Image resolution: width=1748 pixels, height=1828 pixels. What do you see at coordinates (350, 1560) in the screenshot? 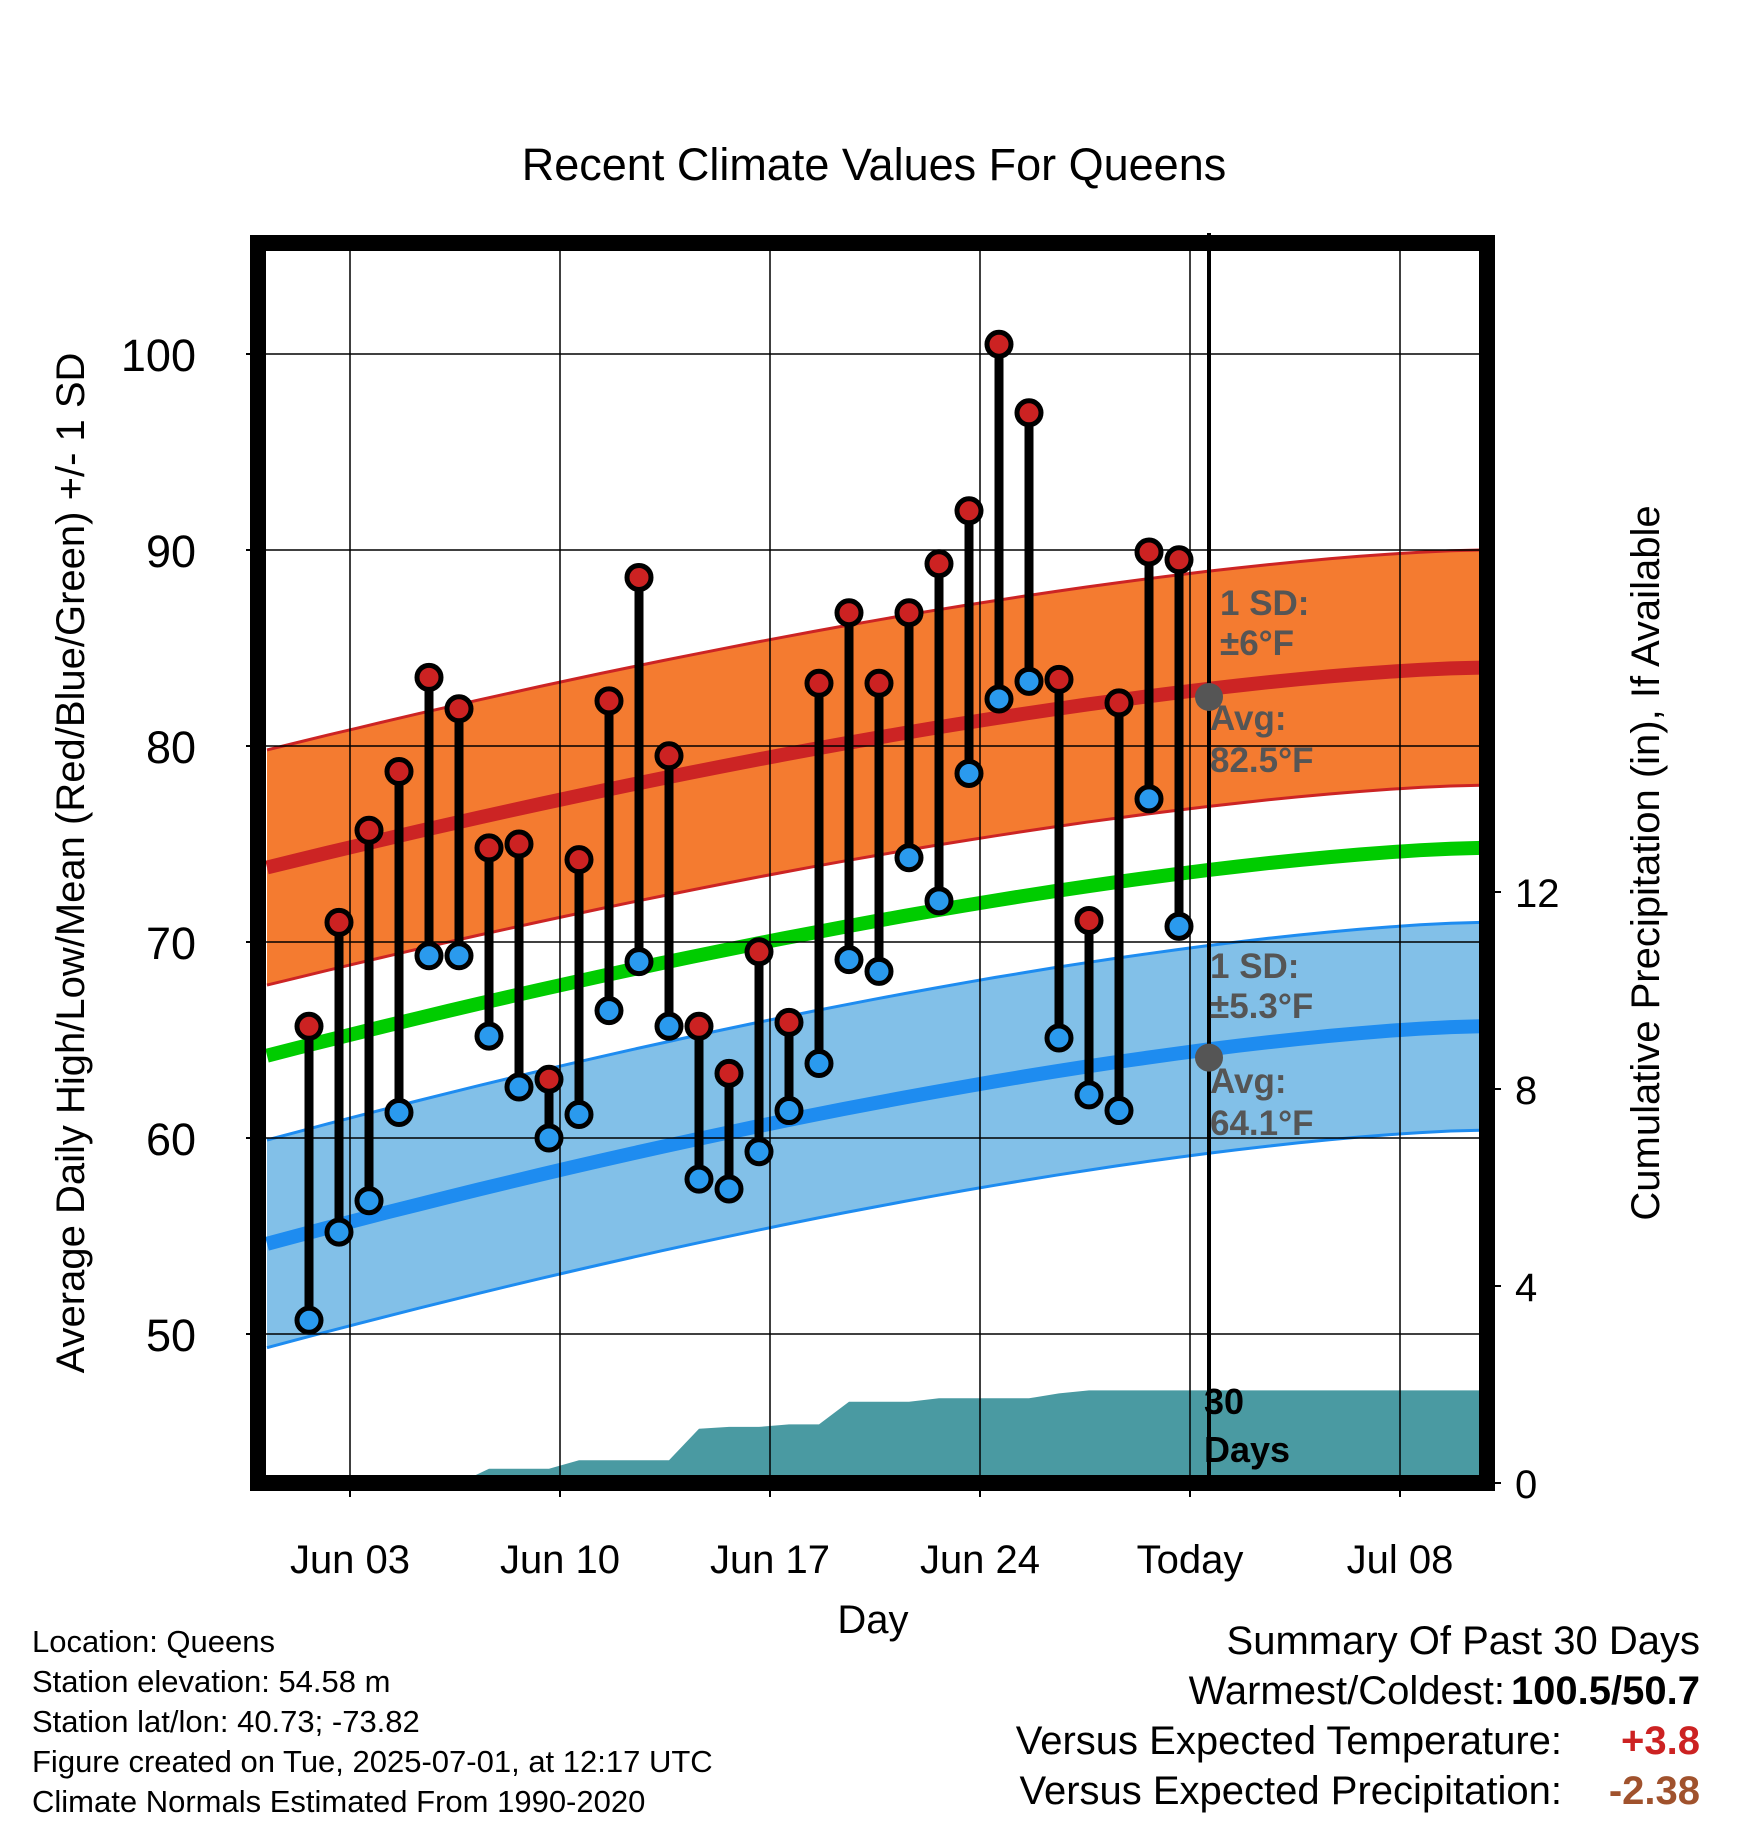
I see `x-tick-label-0: Jun 03` at bounding box center [350, 1560].